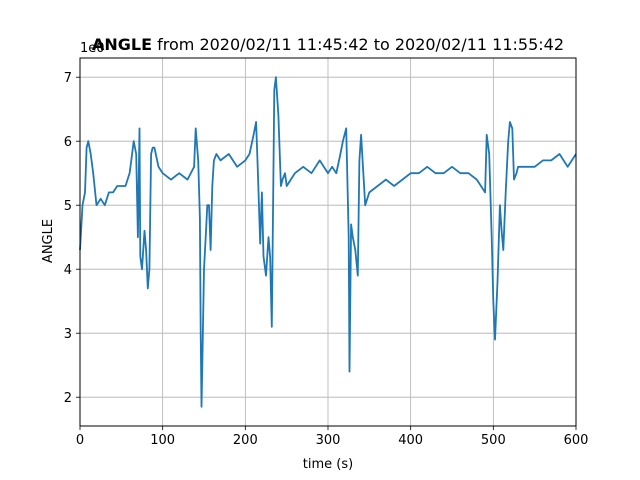  I want to click on y-tick-label: 3, so click(68, 334).